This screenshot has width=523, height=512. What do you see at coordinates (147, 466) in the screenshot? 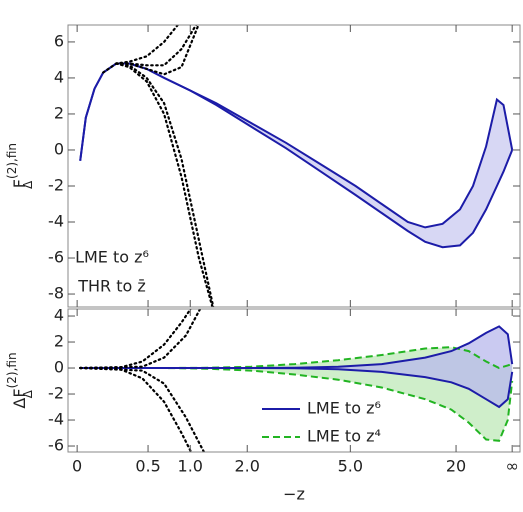
I see `x-tick-label: 0.5` at bounding box center [147, 466].